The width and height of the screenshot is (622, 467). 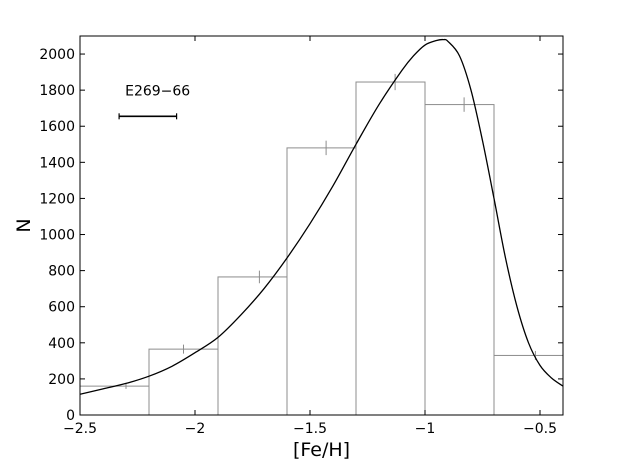 What do you see at coordinates (61, 344) in the screenshot?
I see `y-tick-label: 400` at bounding box center [61, 344].